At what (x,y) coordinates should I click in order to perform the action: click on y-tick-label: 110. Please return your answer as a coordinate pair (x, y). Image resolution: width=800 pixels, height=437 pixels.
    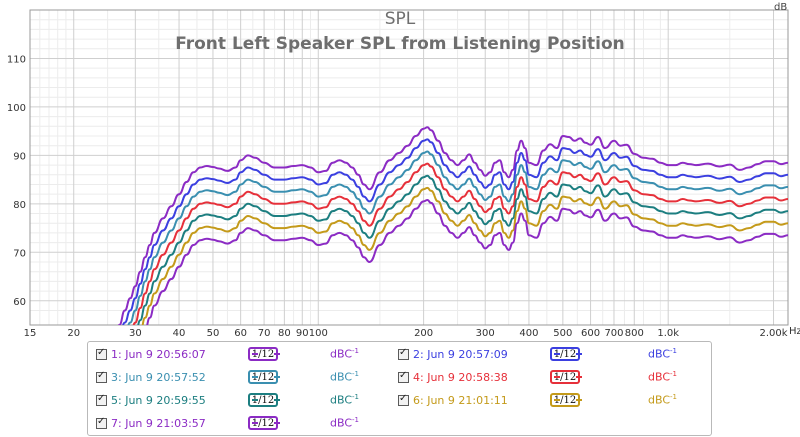
    Looking at the image, I should click on (16, 59).